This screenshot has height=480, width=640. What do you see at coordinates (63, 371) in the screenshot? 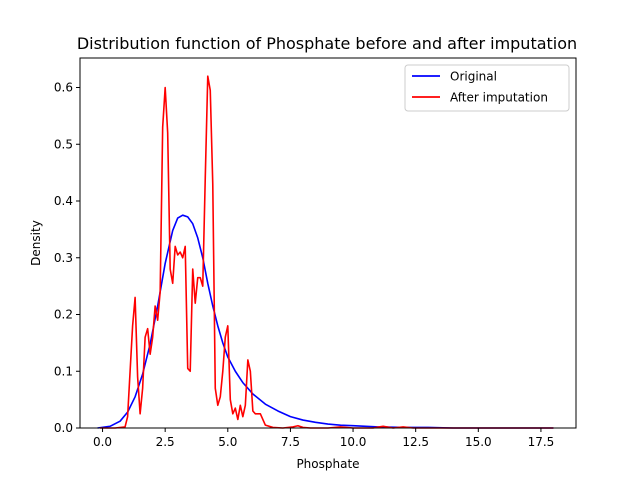
I see `y-tick-label: 0.1` at bounding box center [63, 371].